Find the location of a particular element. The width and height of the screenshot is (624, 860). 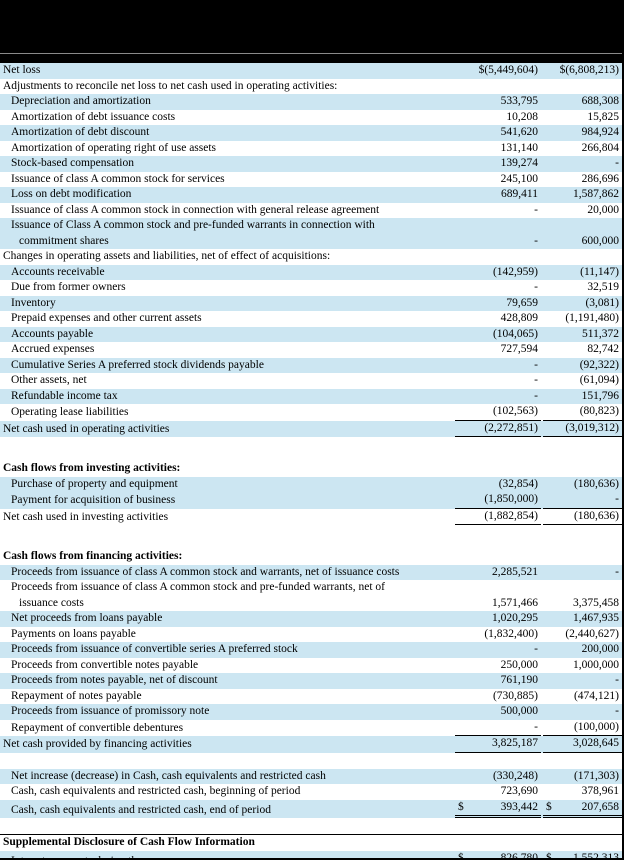

row-label: Interest payments during the year is located at coordinates (225, 856).